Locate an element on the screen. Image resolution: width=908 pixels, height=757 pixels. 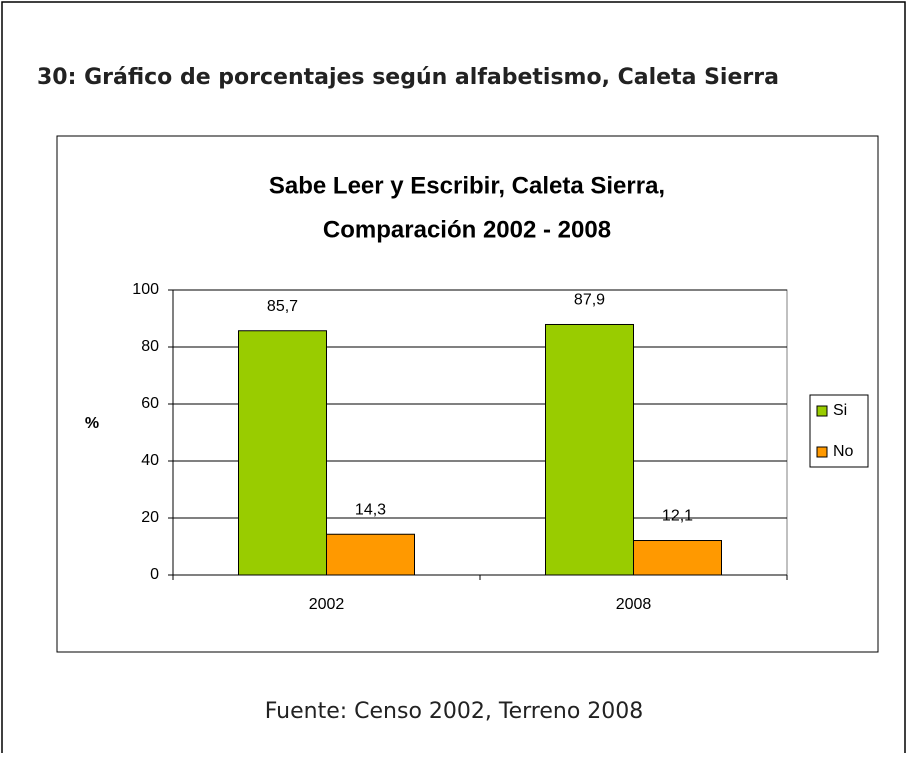
legend-label: No is located at coordinates (843, 451).